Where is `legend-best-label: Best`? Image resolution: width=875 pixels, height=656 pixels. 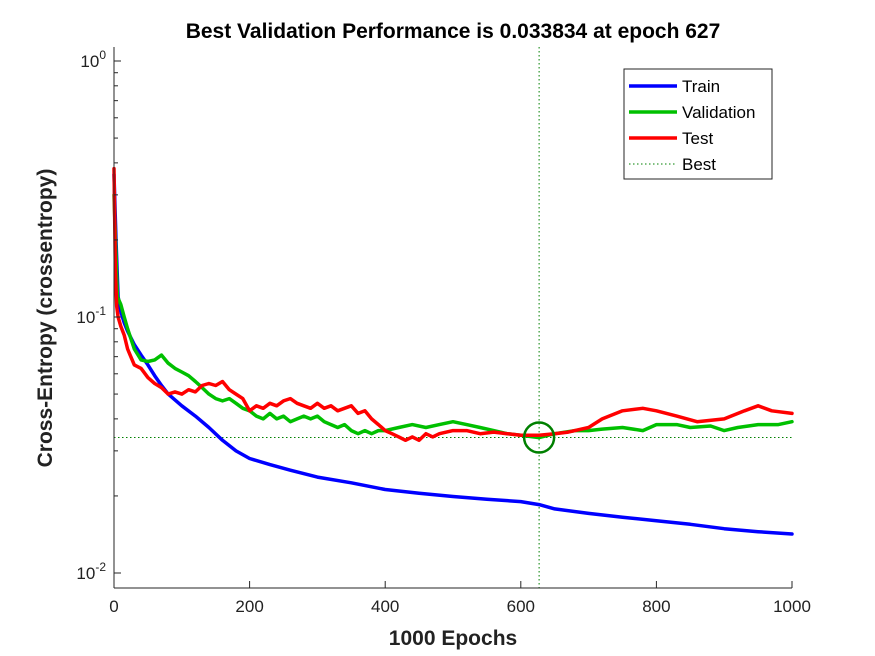 legend-best-label: Best is located at coordinates (699, 164).